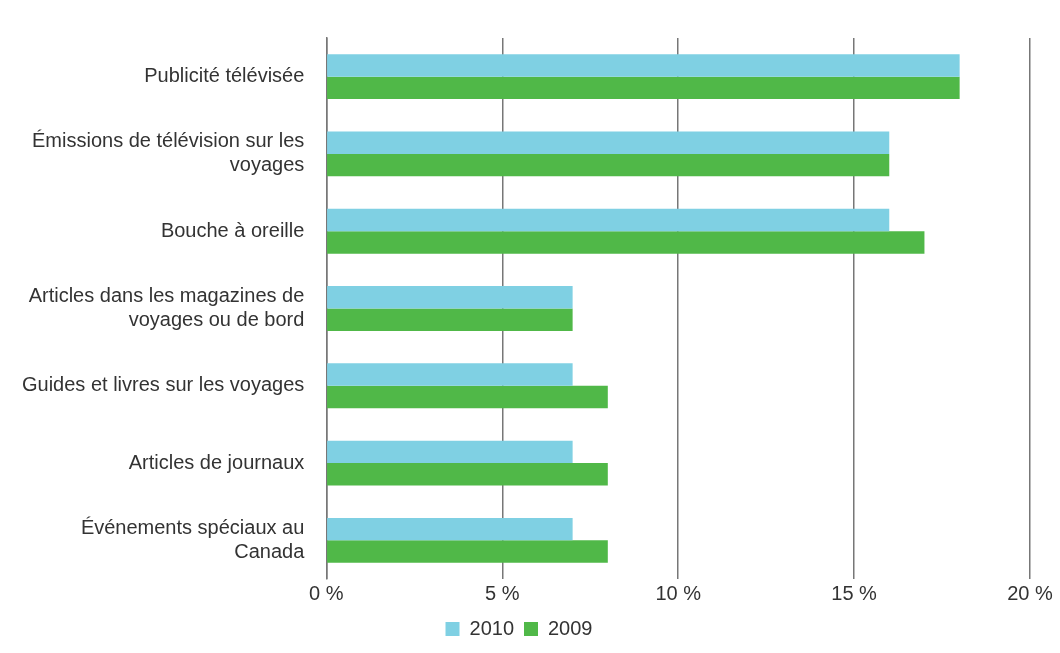 Image resolution: width=1060 pixels, height=653 pixels. Describe the element at coordinates (326, 592) in the screenshot. I see `x-tick-label: 0 %` at that location.